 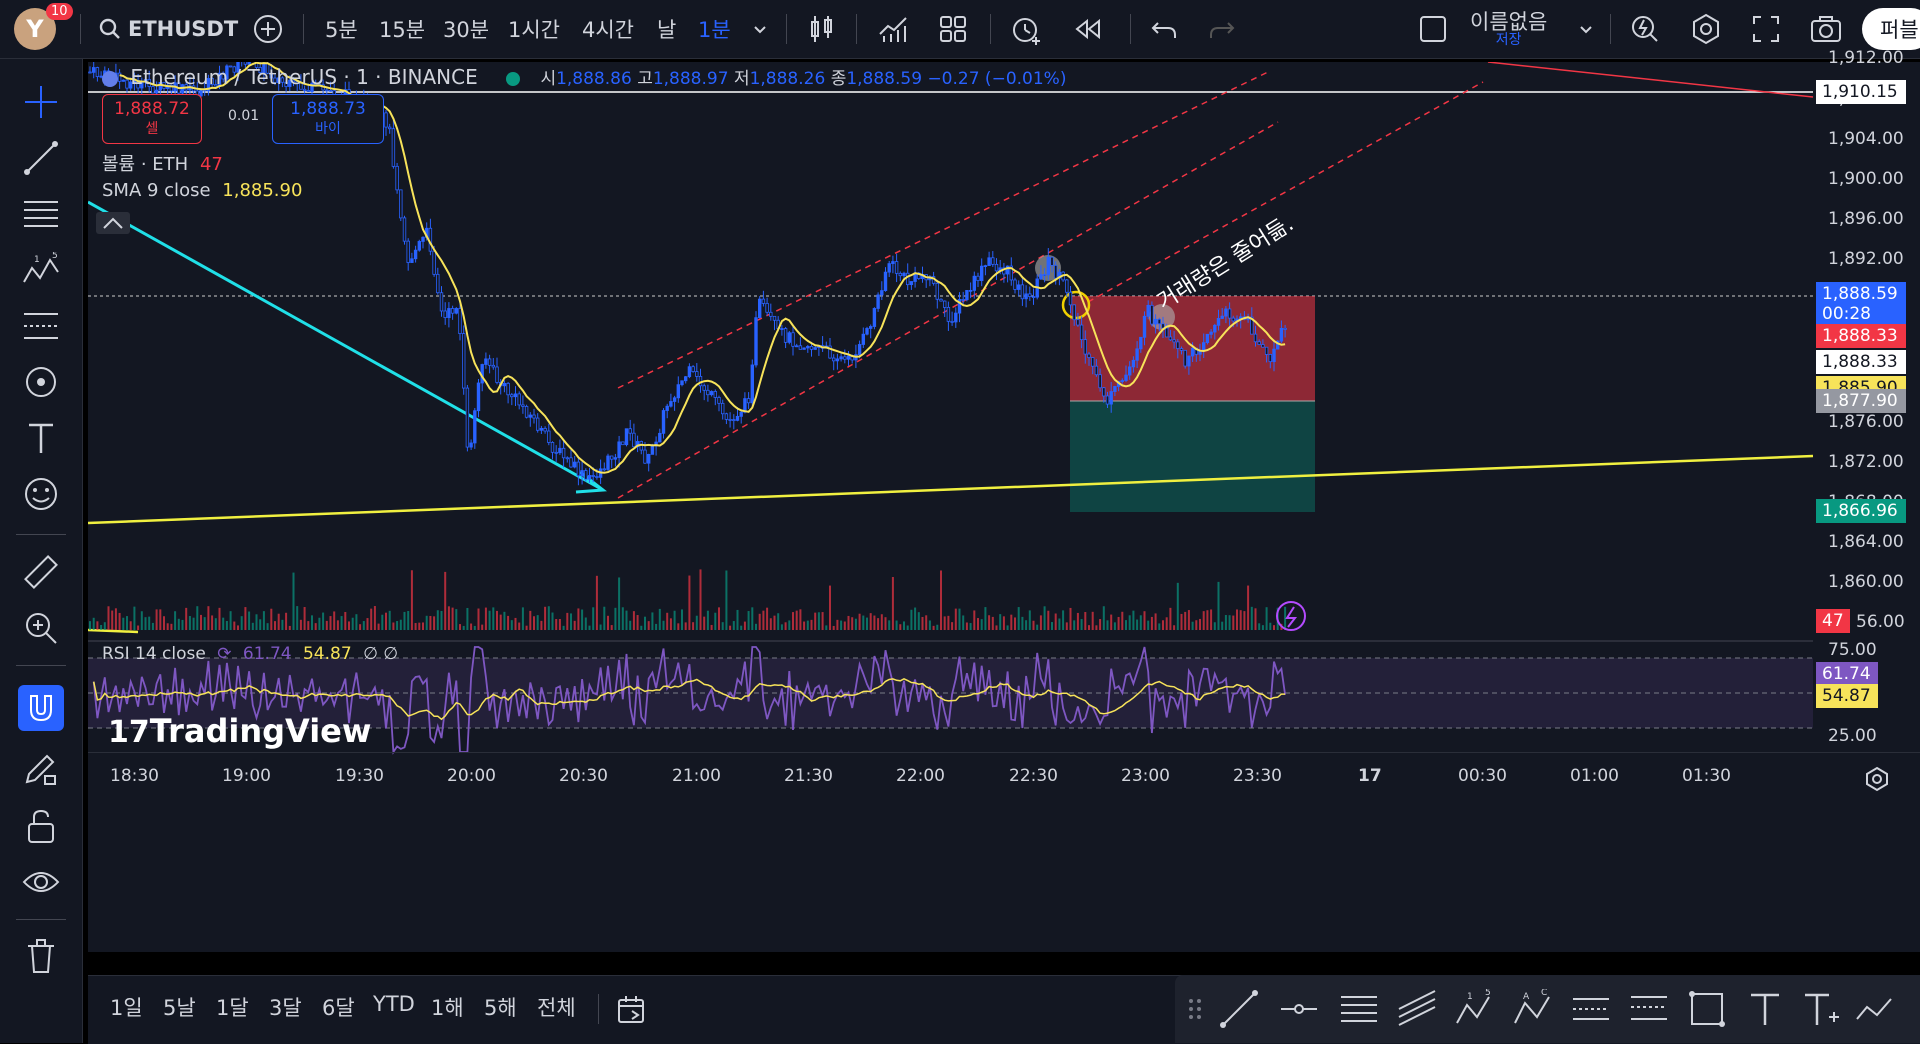 I want to click on layout-name-button: 이름없음 저장, so click(x=1508, y=29).